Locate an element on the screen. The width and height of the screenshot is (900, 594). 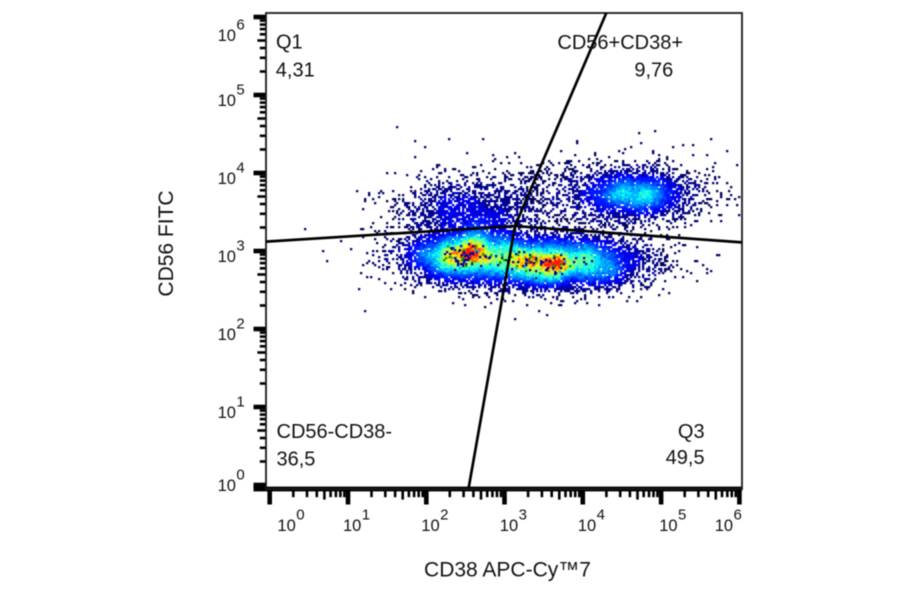
svg-text: CD56-CD38- is located at coordinates (335, 432).